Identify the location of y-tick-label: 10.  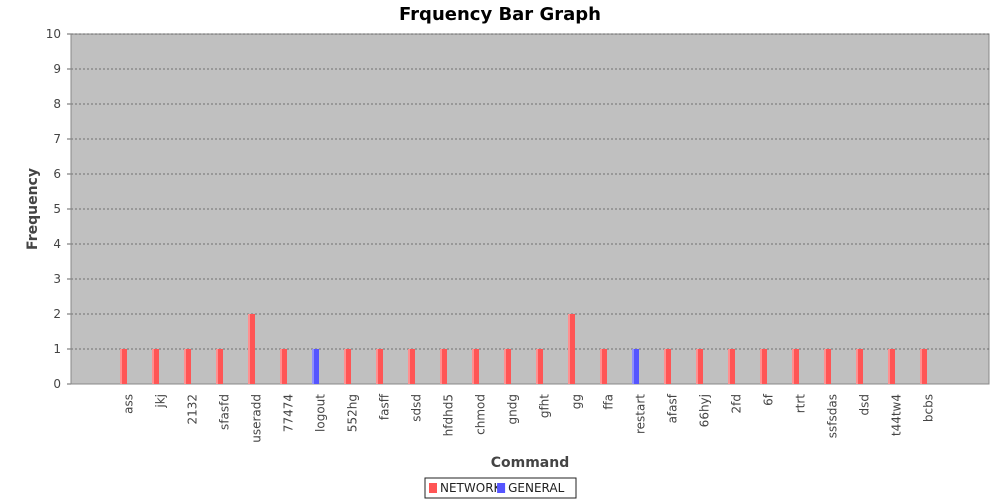
(53, 34).